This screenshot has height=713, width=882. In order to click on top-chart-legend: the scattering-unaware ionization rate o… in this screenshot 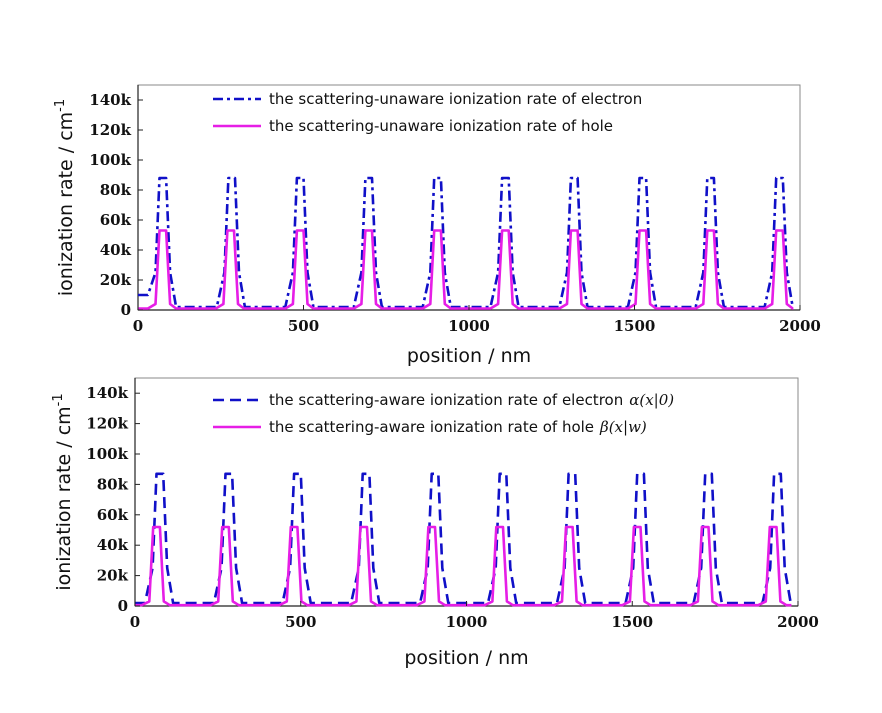, I will do `click(427, 112)`.